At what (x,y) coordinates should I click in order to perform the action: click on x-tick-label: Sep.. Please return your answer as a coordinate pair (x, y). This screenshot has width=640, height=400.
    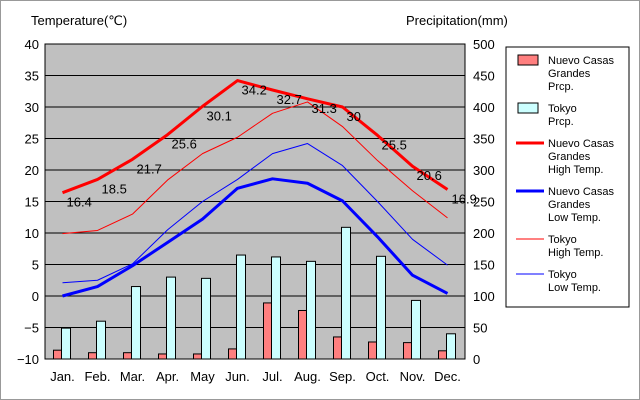
    Looking at the image, I should click on (342, 376).